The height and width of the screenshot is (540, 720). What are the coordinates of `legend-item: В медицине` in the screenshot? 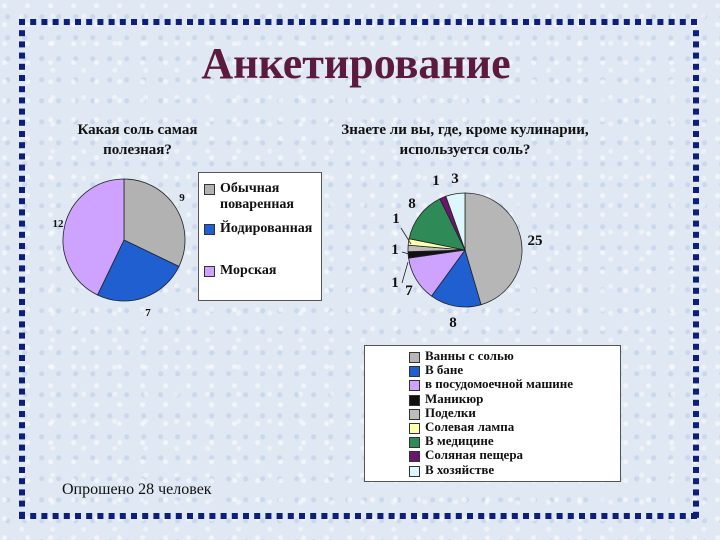 It's located at (451, 441).